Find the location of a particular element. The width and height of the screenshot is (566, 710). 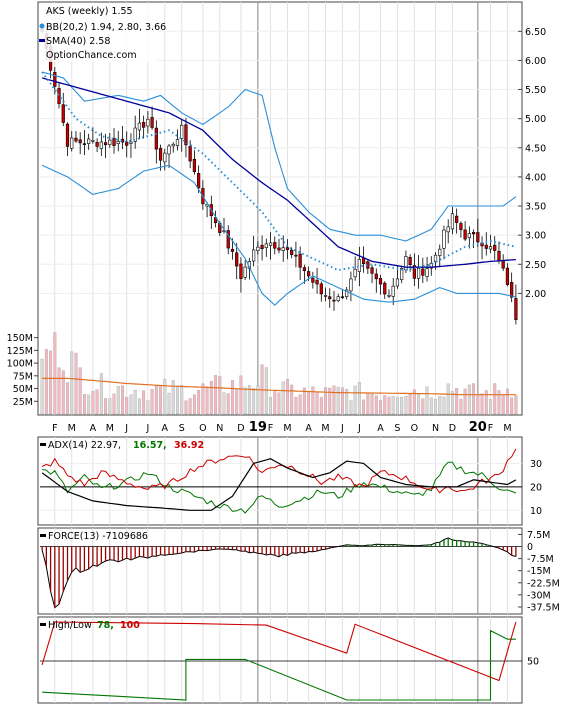

low-line is located at coordinates (279, 665).